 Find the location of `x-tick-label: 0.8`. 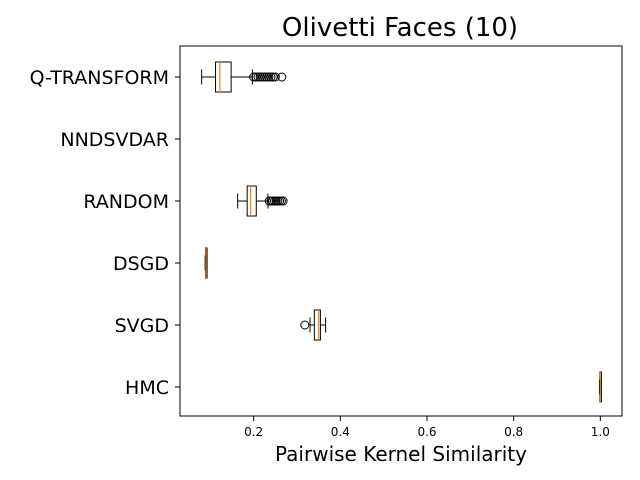

x-tick-label: 0.8 is located at coordinates (513, 432).